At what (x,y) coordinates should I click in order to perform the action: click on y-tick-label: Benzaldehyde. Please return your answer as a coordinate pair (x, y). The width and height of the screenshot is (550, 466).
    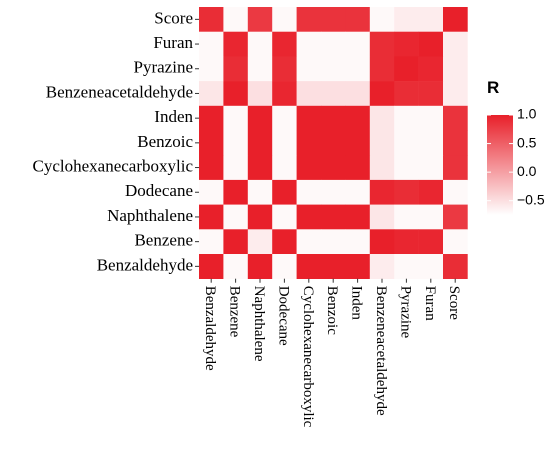
    Looking at the image, I should click on (145, 264).